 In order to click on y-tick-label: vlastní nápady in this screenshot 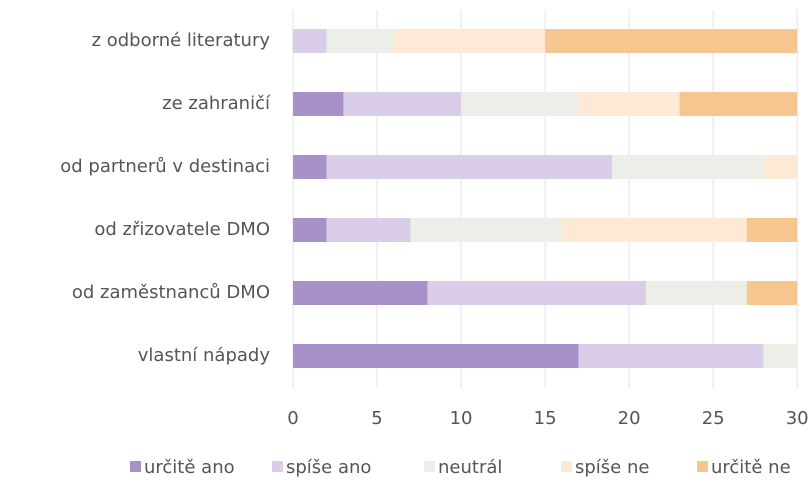, I will do `click(204, 355)`.